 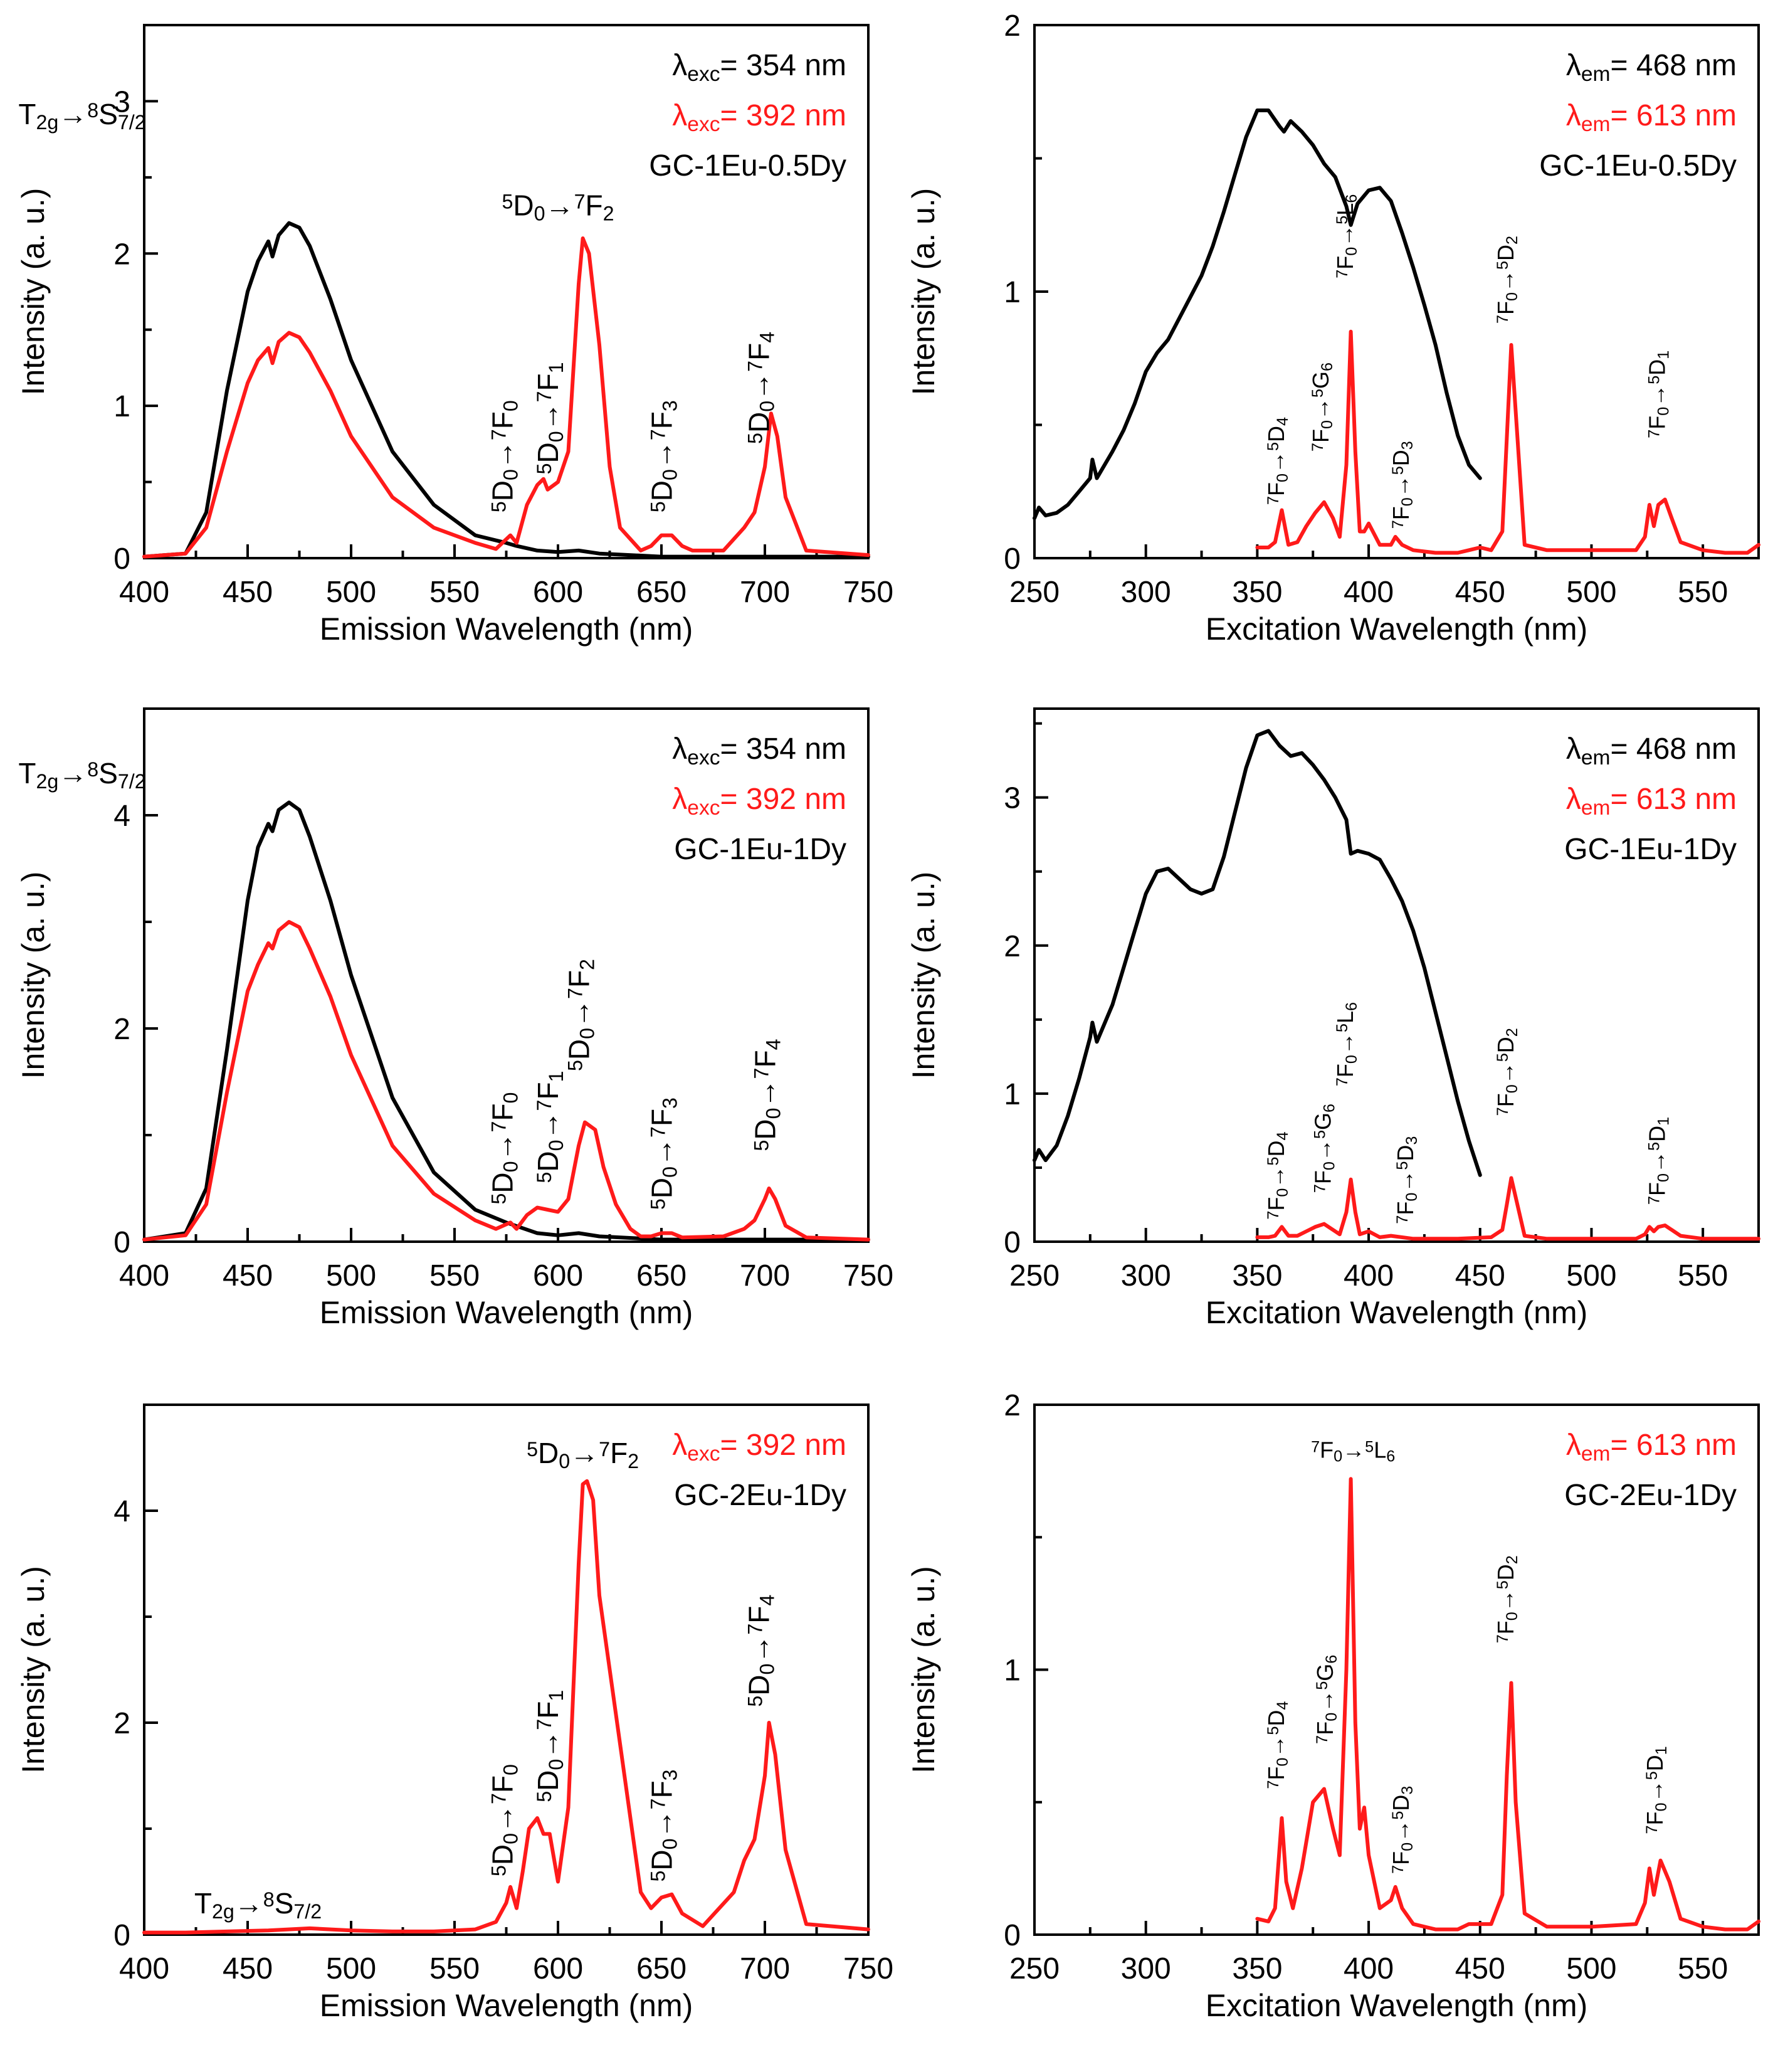 What do you see at coordinates (1146, 1968) in the screenshot?
I see `x-tick-label: 300` at bounding box center [1146, 1968].